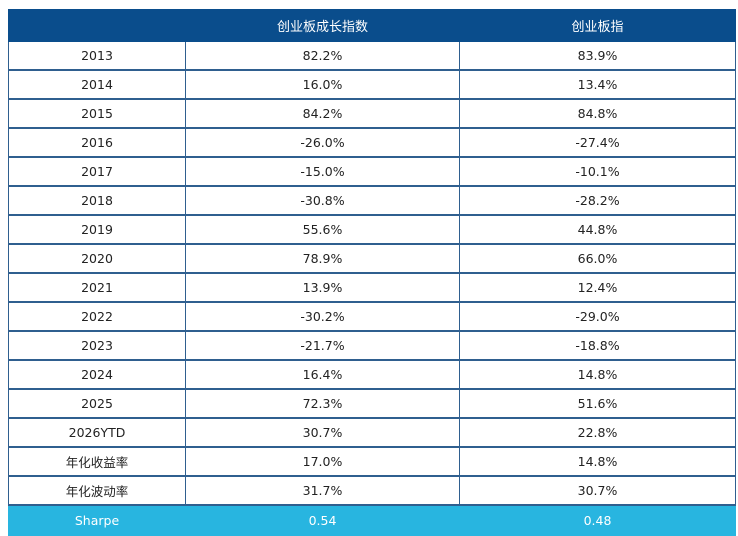 Image resolution: width=738 pixels, height=536 pixels. What do you see at coordinates (97, 346) in the screenshot?
I see `row-label: 2023` at bounding box center [97, 346].